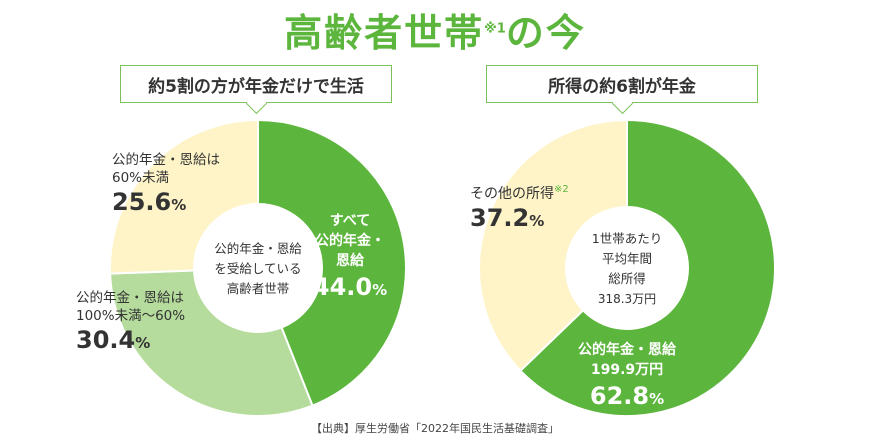  What do you see at coordinates (627, 349) in the screenshot?
I see `pie-1-slice-0-label: 公的年金・恩給` at bounding box center [627, 349].